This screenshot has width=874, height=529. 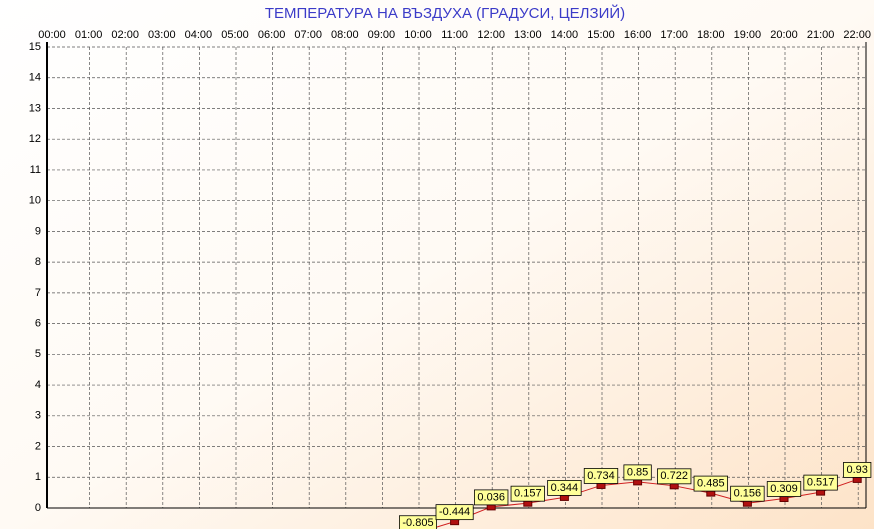 I want to click on y-tick-label: 1, so click(x=38, y=477).